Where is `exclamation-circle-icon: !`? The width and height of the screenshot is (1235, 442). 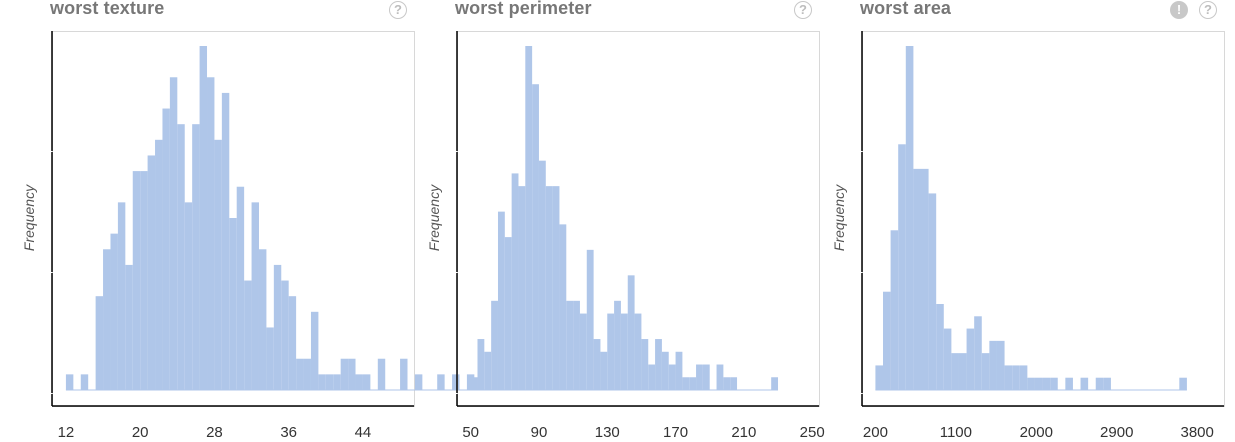 exclamation-circle-icon: ! is located at coordinates (1179, 10).